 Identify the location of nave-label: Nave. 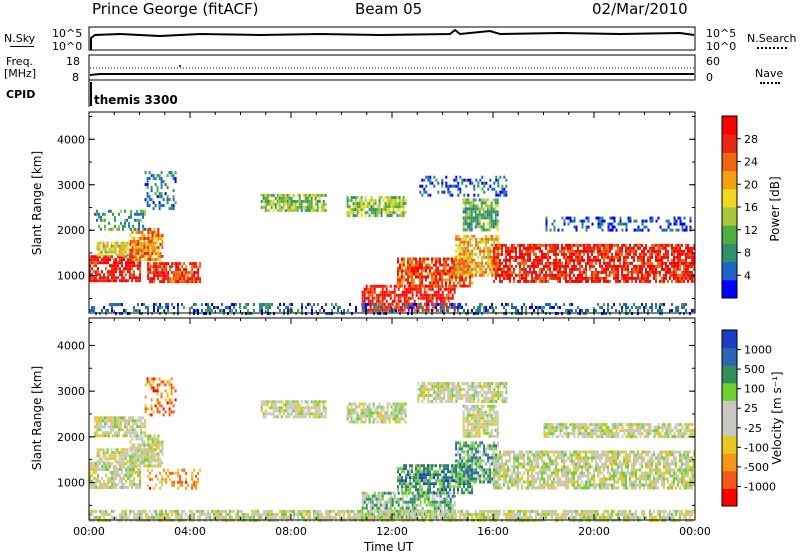
(769, 73).